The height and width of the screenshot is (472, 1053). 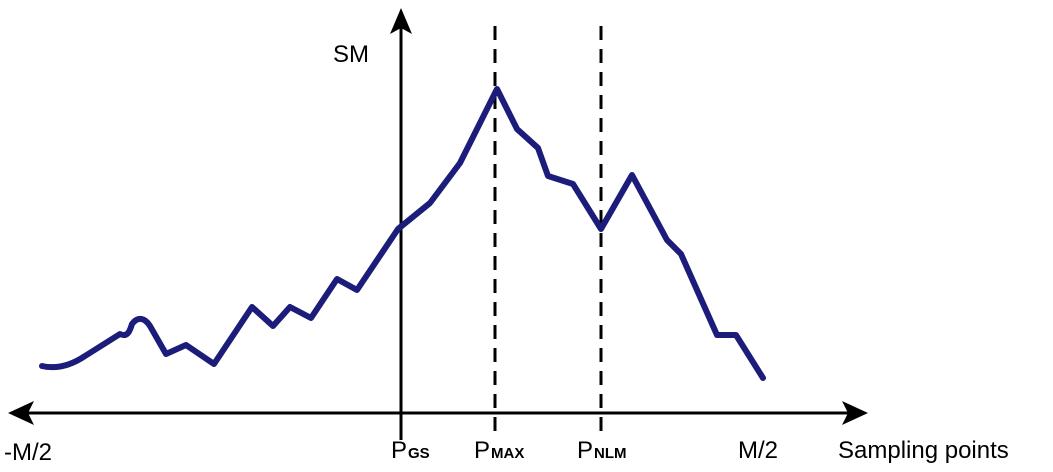 I want to click on y-axis-label: SM, so click(x=351, y=54).